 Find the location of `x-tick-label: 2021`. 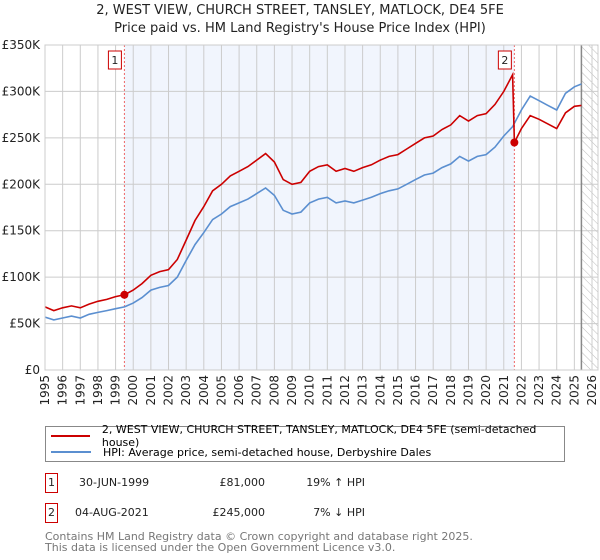

x-tick-label: 2021 is located at coordinates (504, 390).